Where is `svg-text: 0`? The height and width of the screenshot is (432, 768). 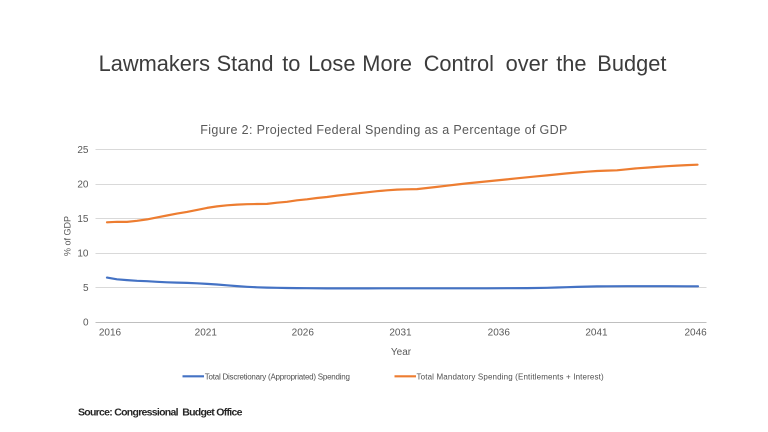 svg-text: 0 is located at coordinates (86, 323).